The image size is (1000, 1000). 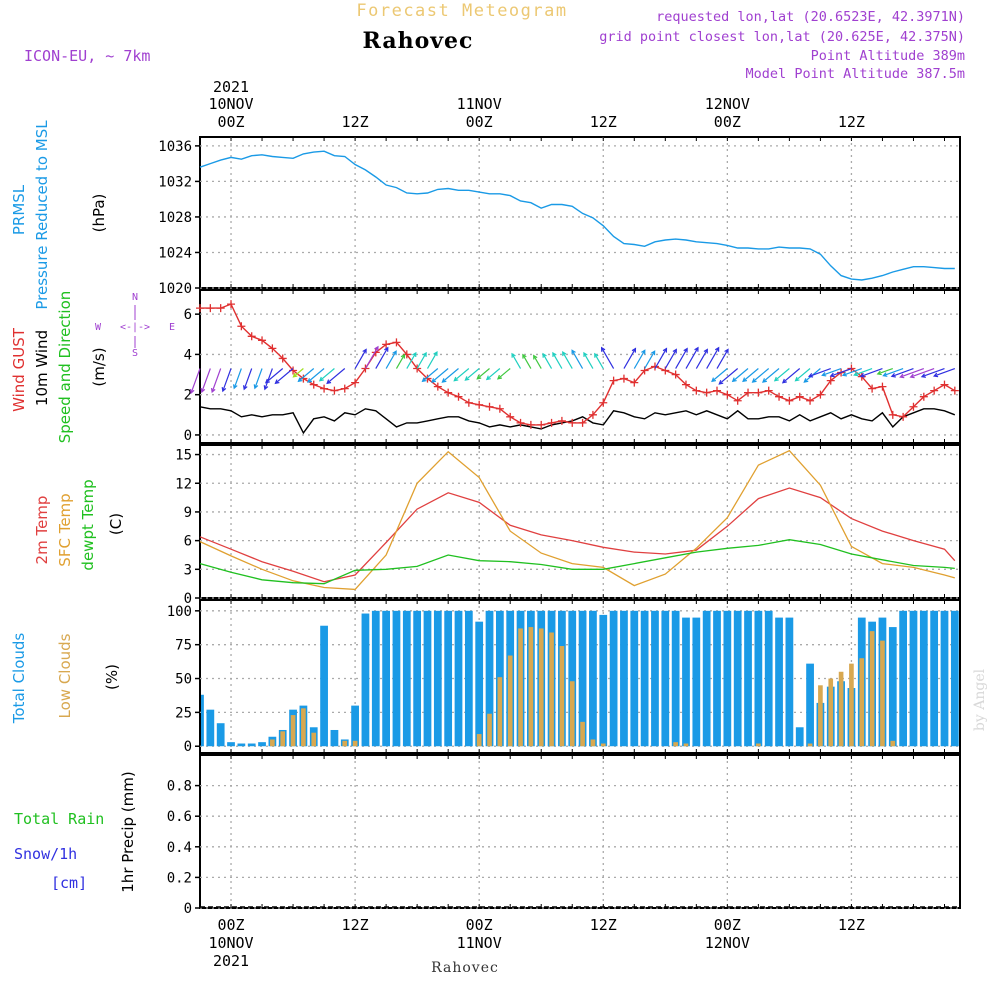 I want to click on y-tick-label: 1032, so click(x=175, y=182).